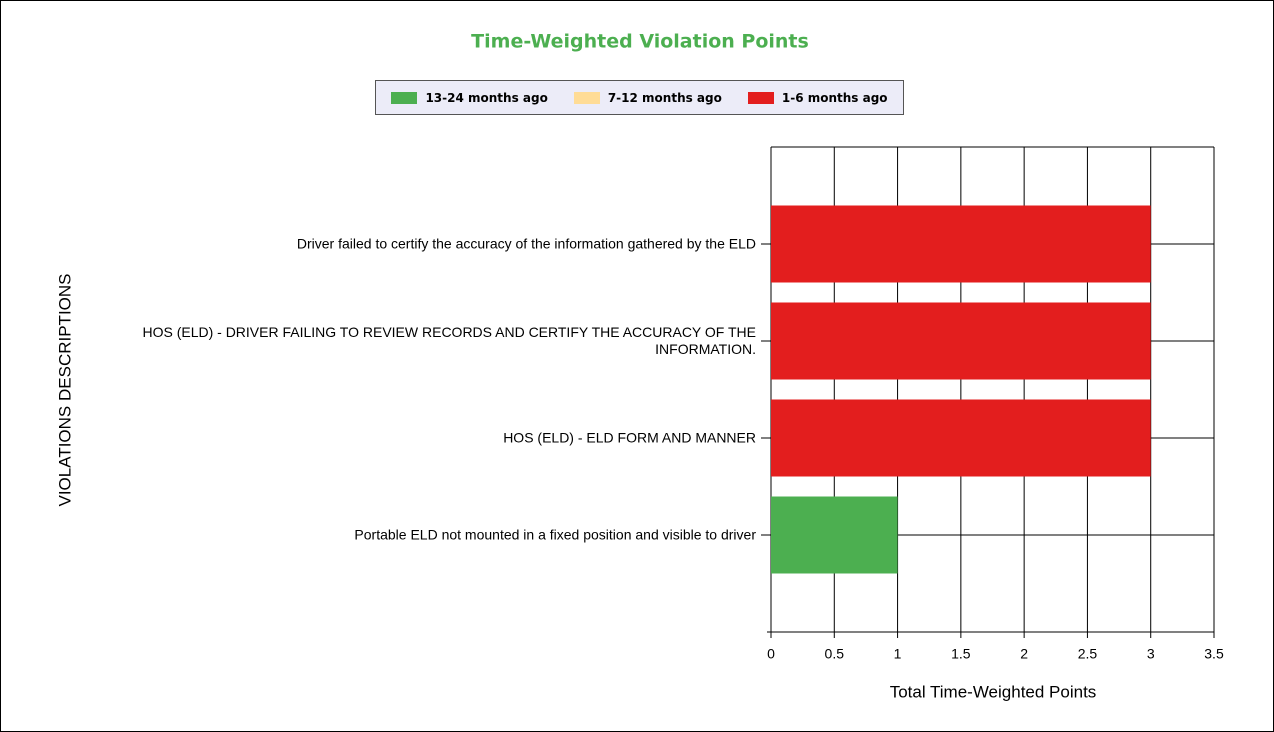 The height and width of the screenshot is (732, 1274). What do you see at coordinates (1214, 654) in the screenshot?
I see `x-tick-label: 3.5` at bounding box center [1214, 654].